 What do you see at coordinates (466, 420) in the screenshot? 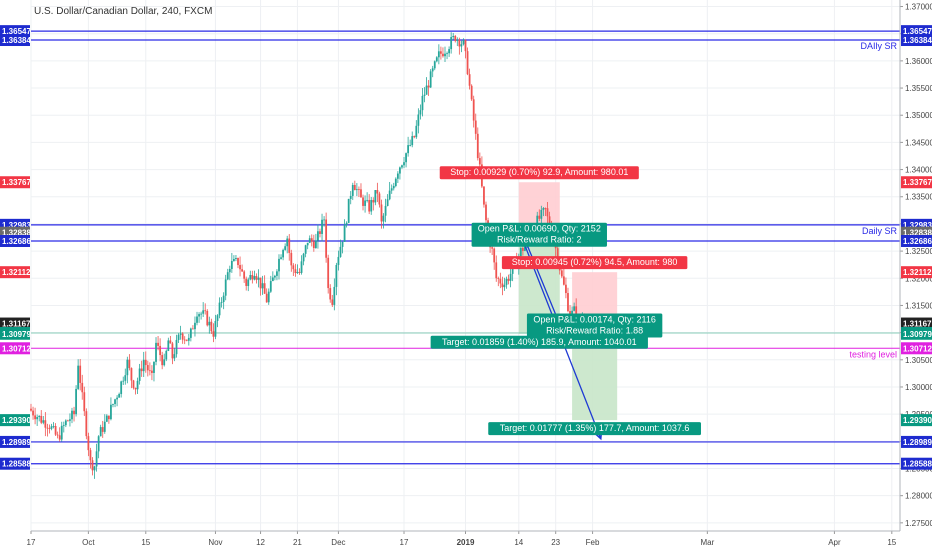
I see `price-badge: 1.29390 1.29390` at bounding box center [466, 420].